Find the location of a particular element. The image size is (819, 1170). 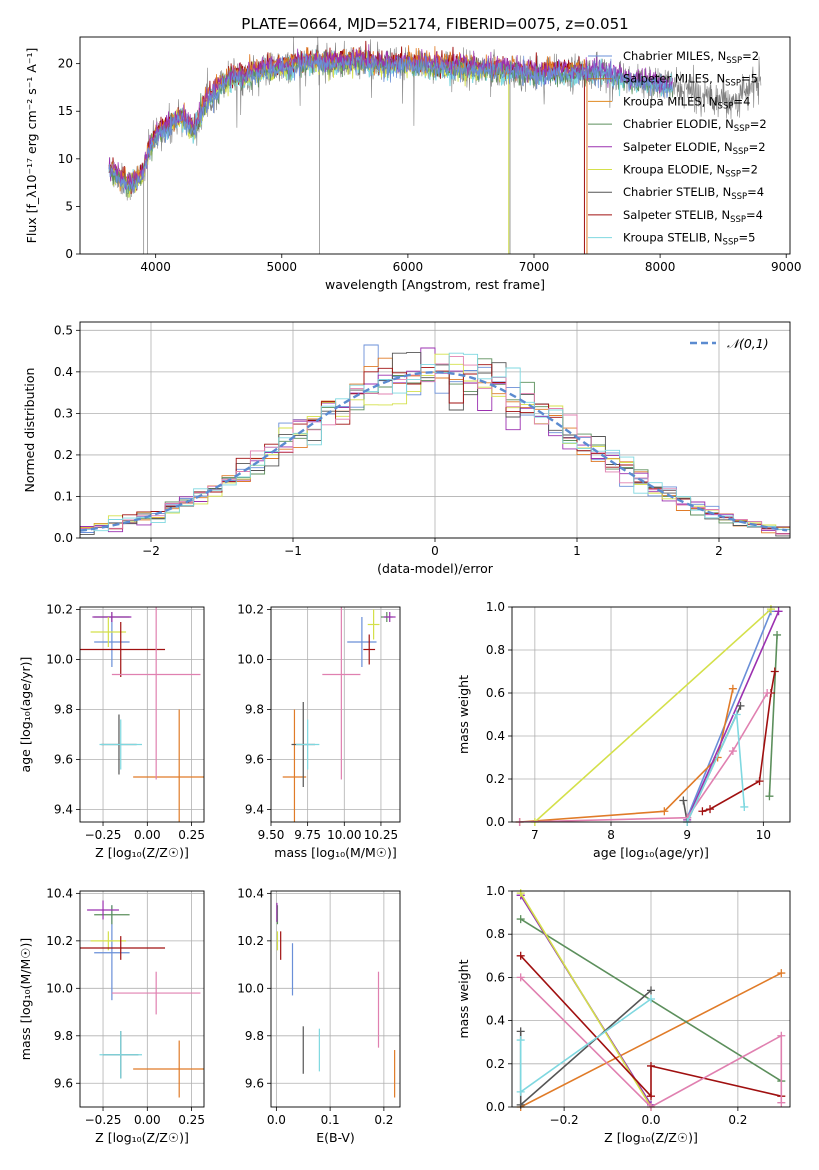

x-tick-label: 4000 is located at coordinates (155, 267).